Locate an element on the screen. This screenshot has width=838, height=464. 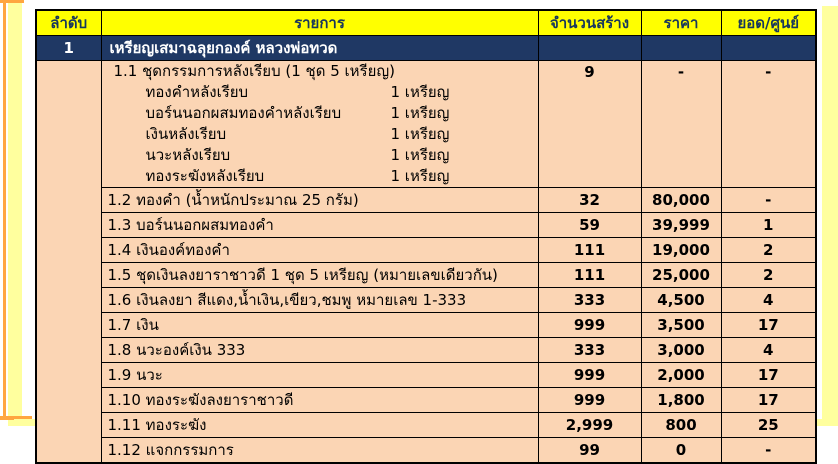
order-merged-cell is located at coordinates (68, 262).